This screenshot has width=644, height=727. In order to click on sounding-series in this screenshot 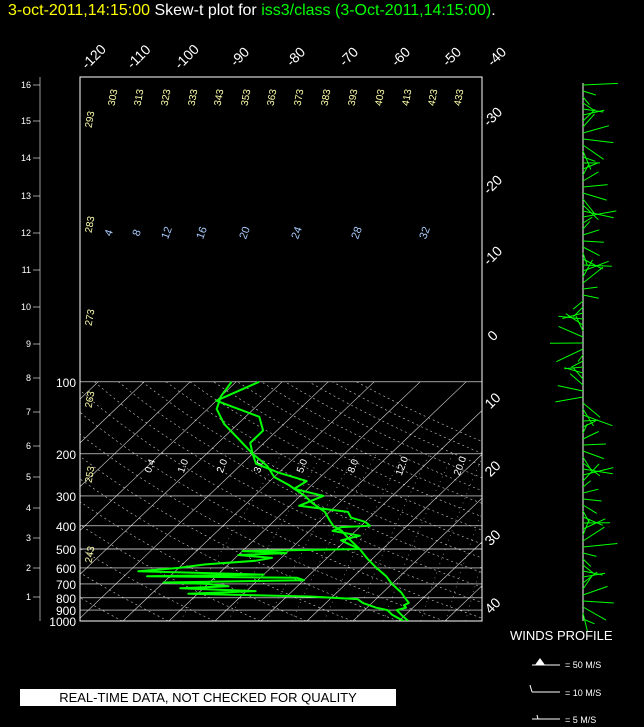, I will do `click(273, 500)`.